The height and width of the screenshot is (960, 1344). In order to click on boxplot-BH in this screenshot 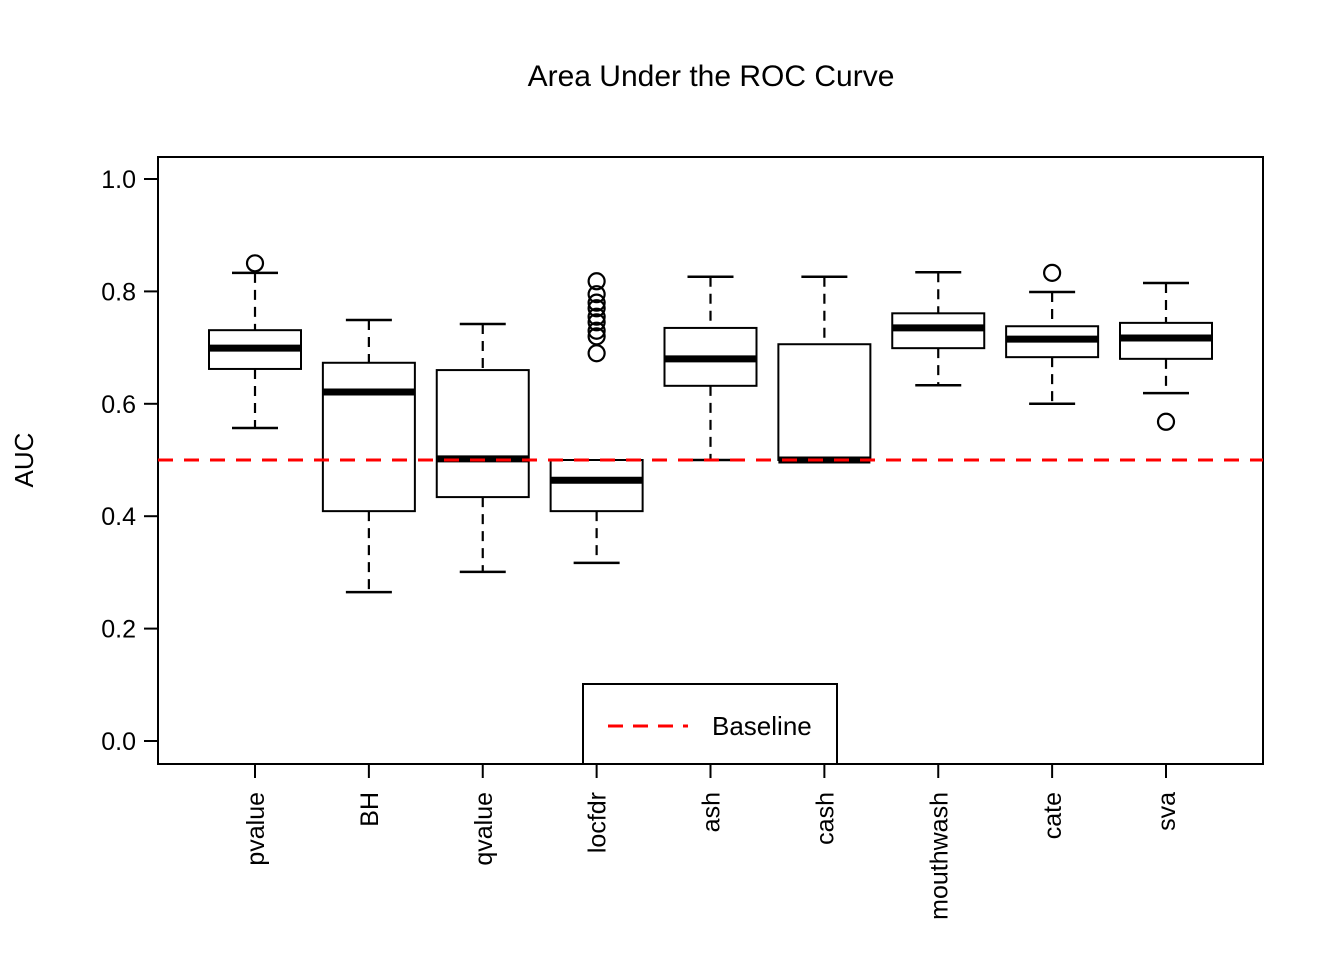, I will do `click(368, 456)`.